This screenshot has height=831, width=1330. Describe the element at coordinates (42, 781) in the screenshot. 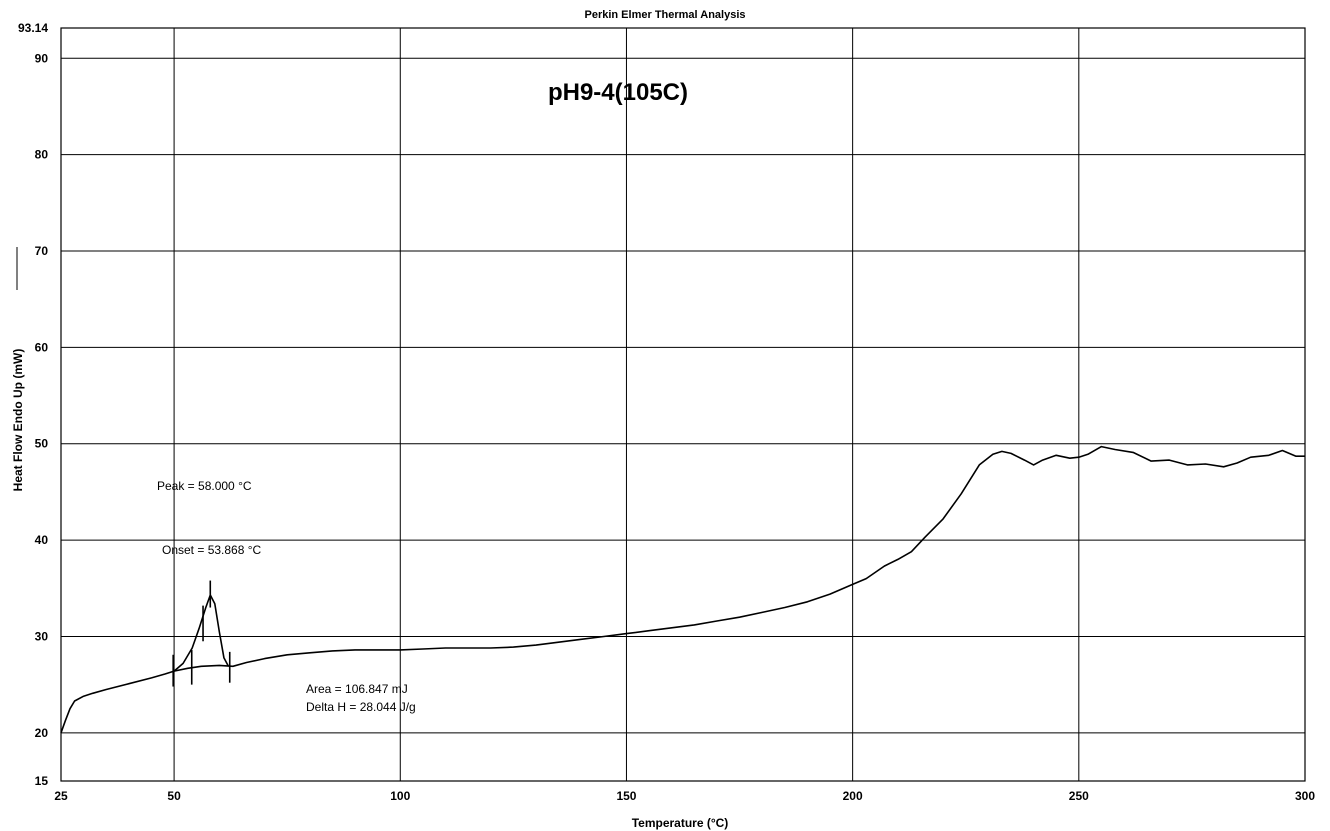

I see `y-tick-label: 15` at that location.